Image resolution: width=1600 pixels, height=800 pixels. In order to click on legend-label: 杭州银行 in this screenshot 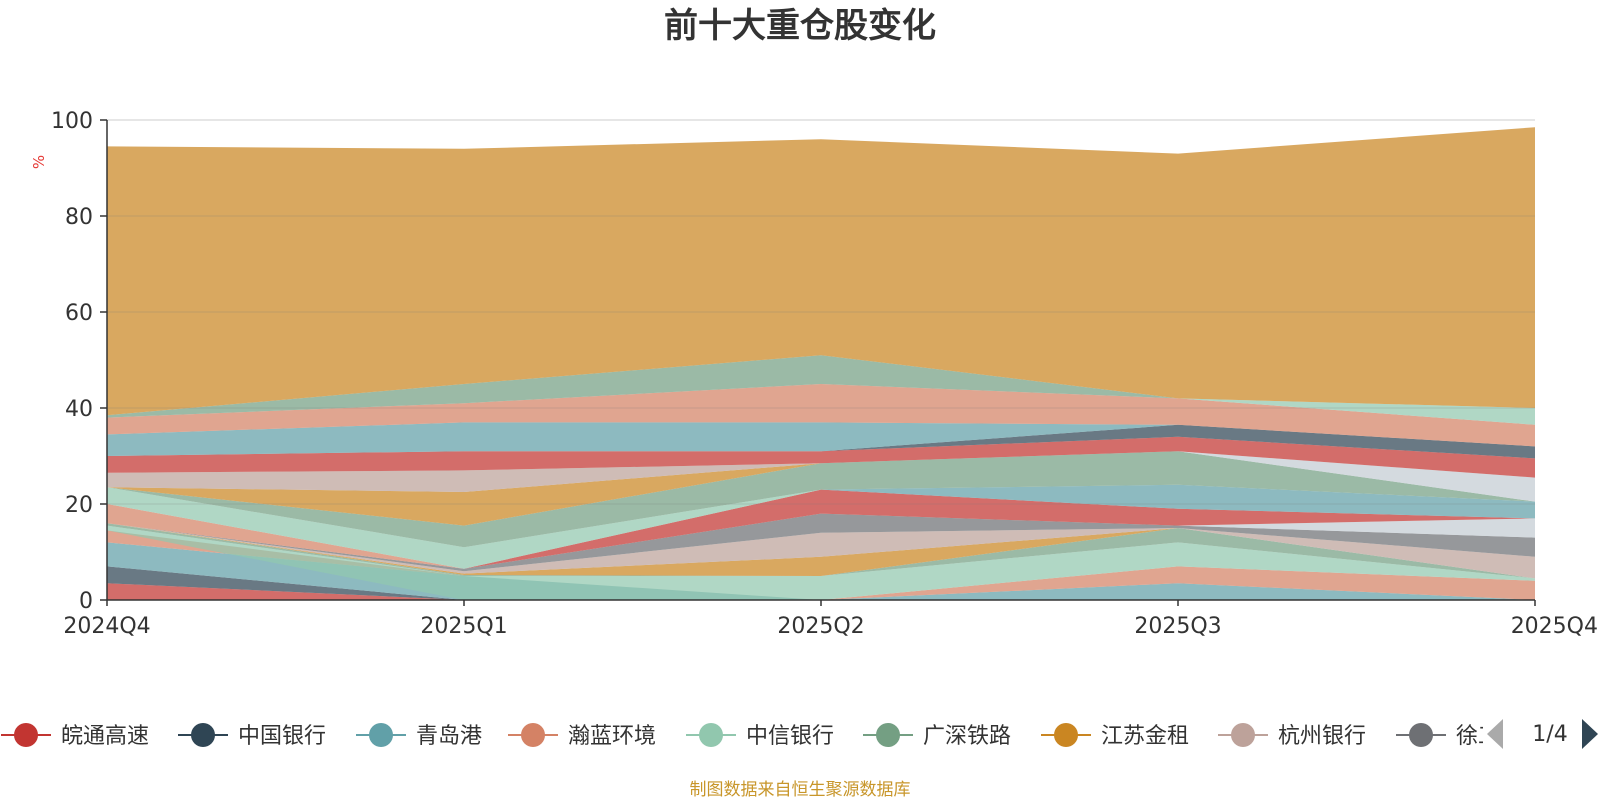, I will do `click(1322, 736)`.